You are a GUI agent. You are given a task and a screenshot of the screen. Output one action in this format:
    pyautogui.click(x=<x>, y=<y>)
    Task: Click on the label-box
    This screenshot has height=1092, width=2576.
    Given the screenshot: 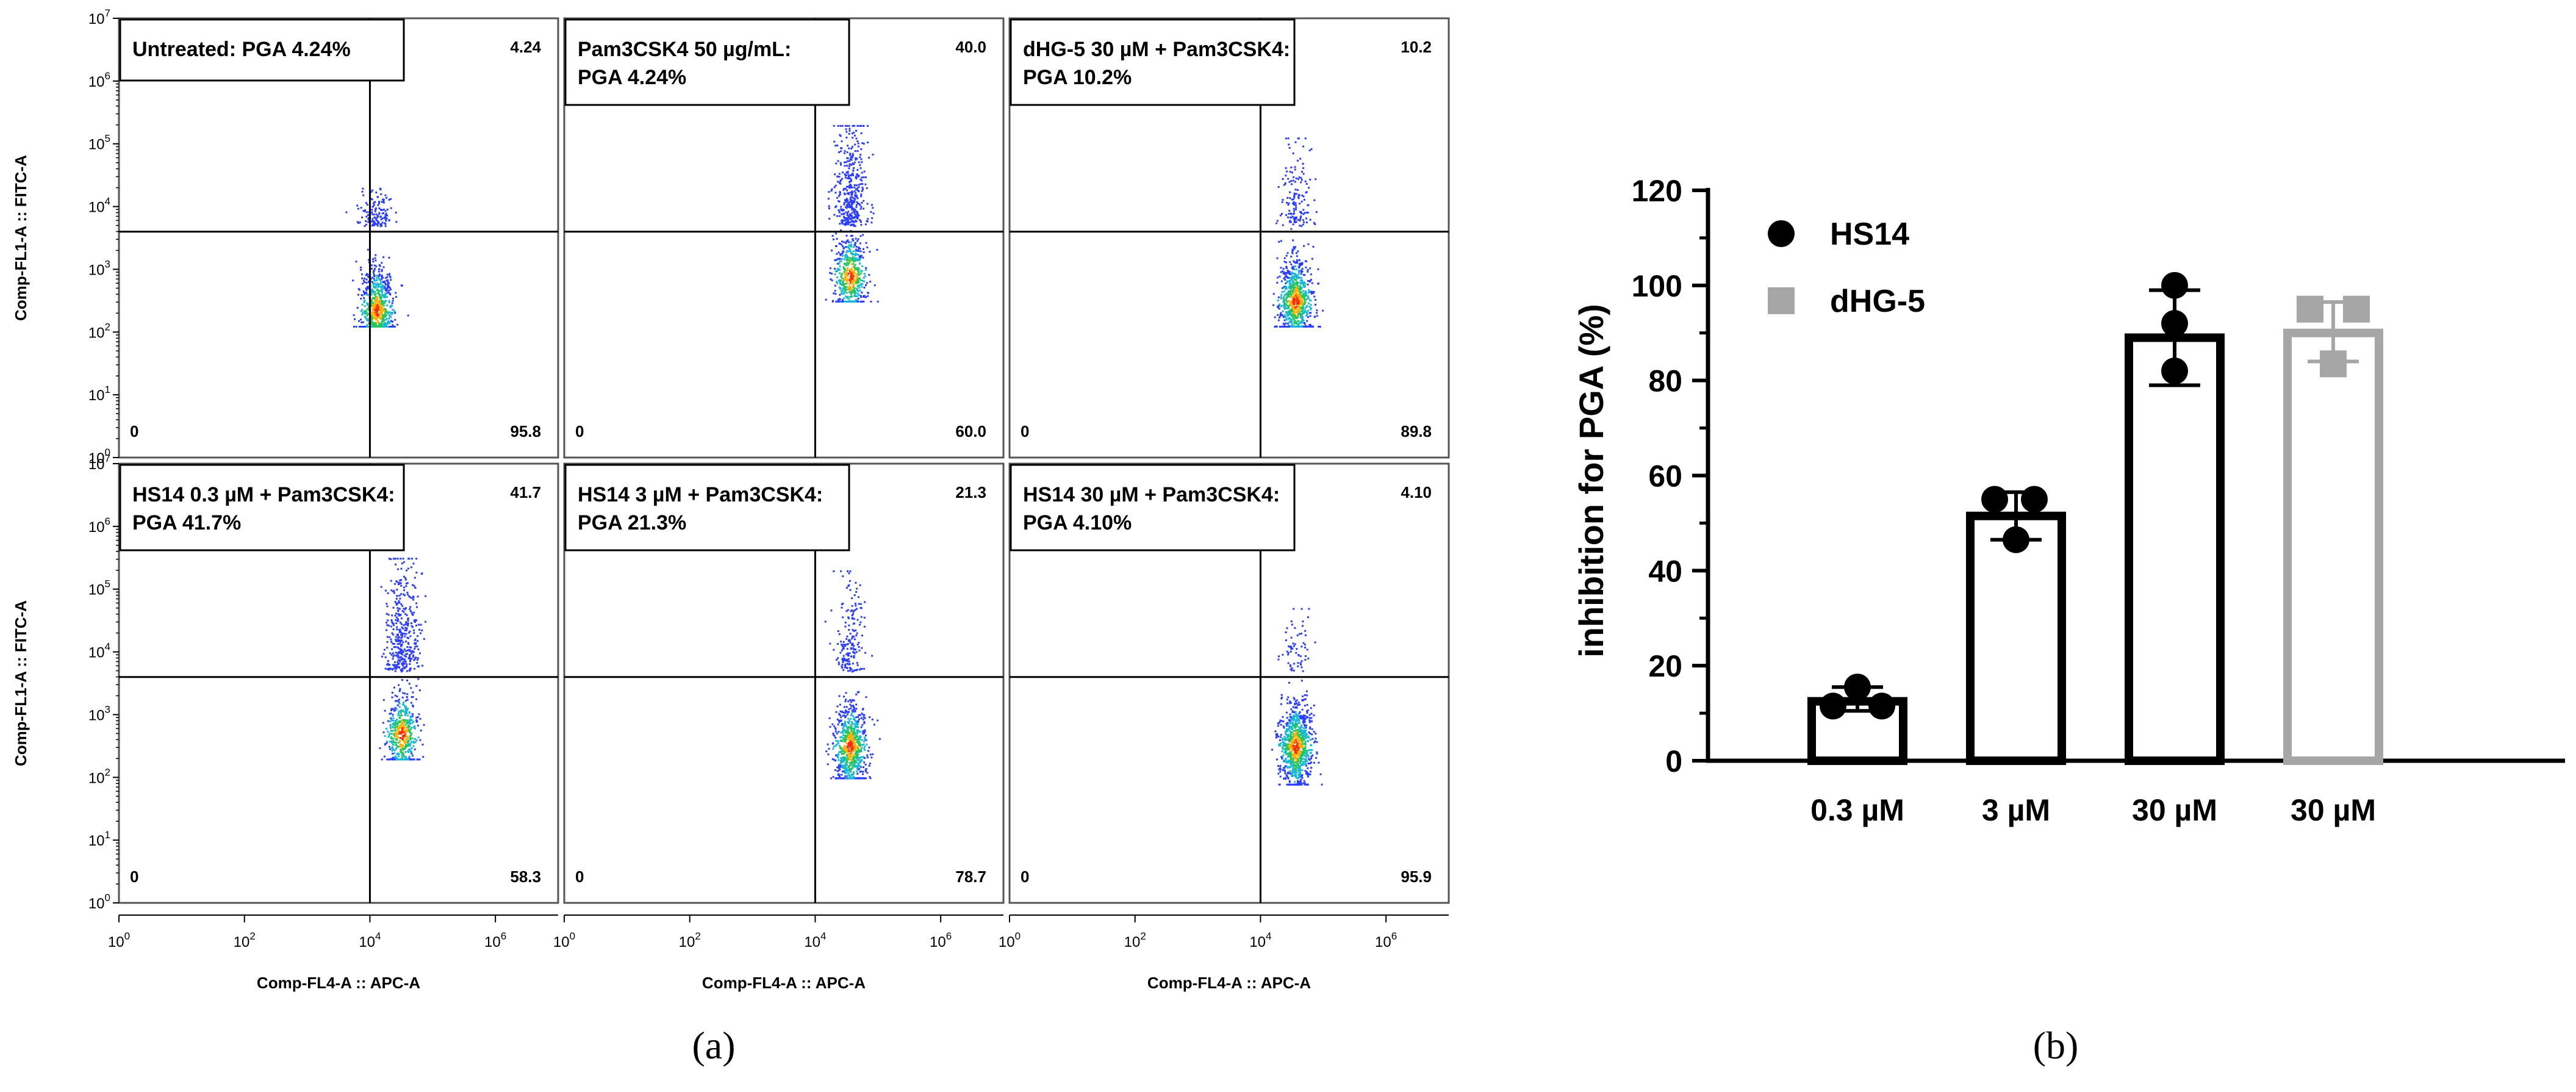 What is the action you would take?
    pyautogui.click(x=707, y=62)
    